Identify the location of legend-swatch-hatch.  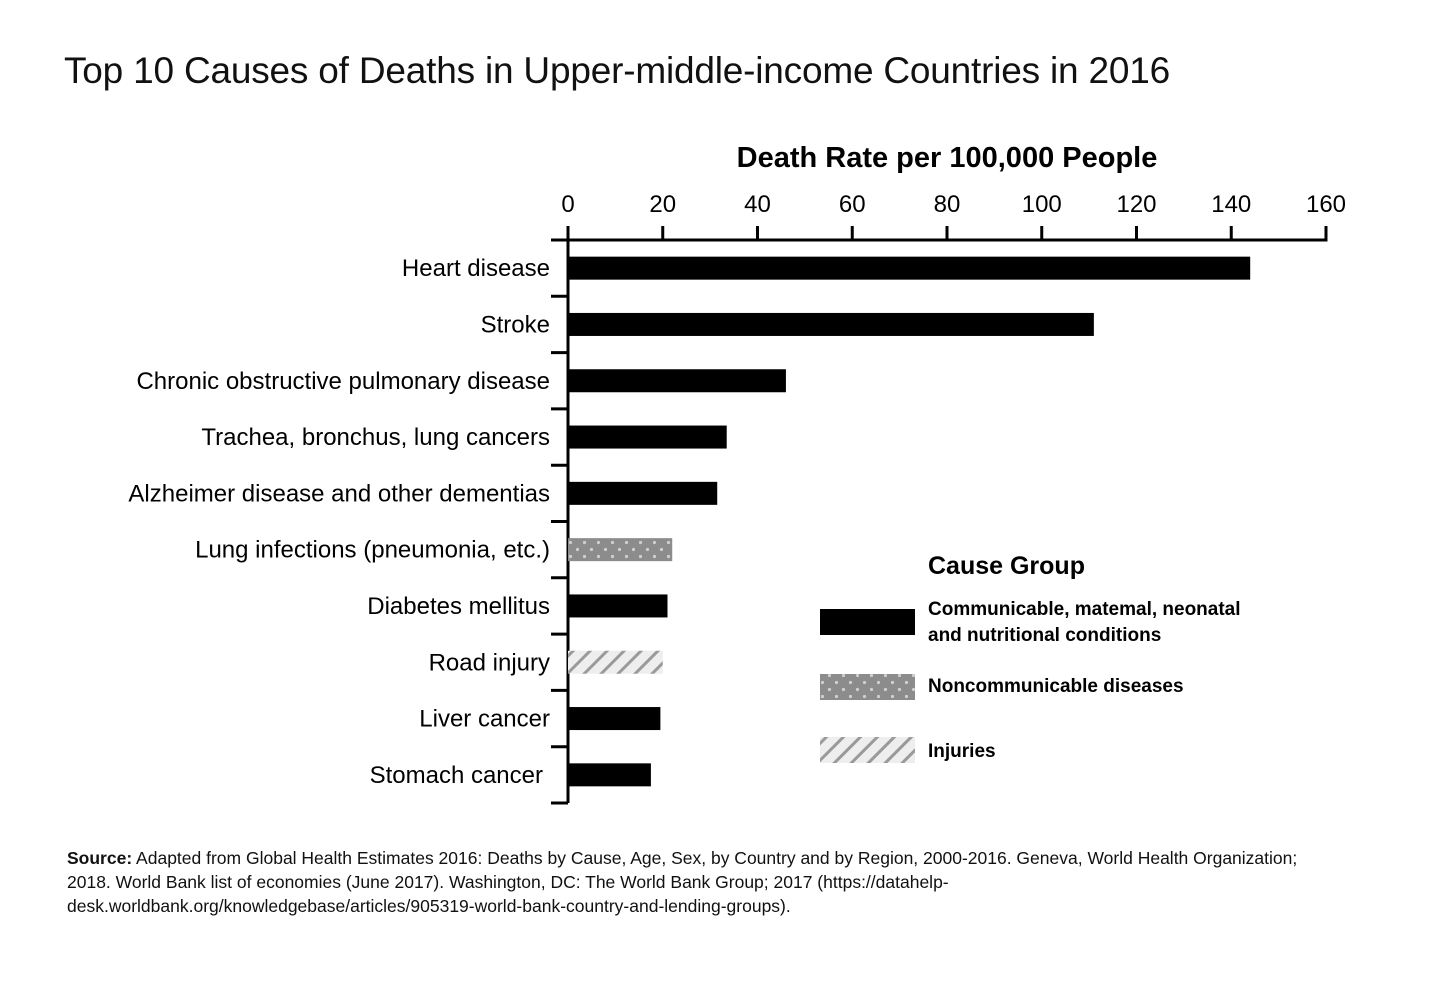
(867, 750).